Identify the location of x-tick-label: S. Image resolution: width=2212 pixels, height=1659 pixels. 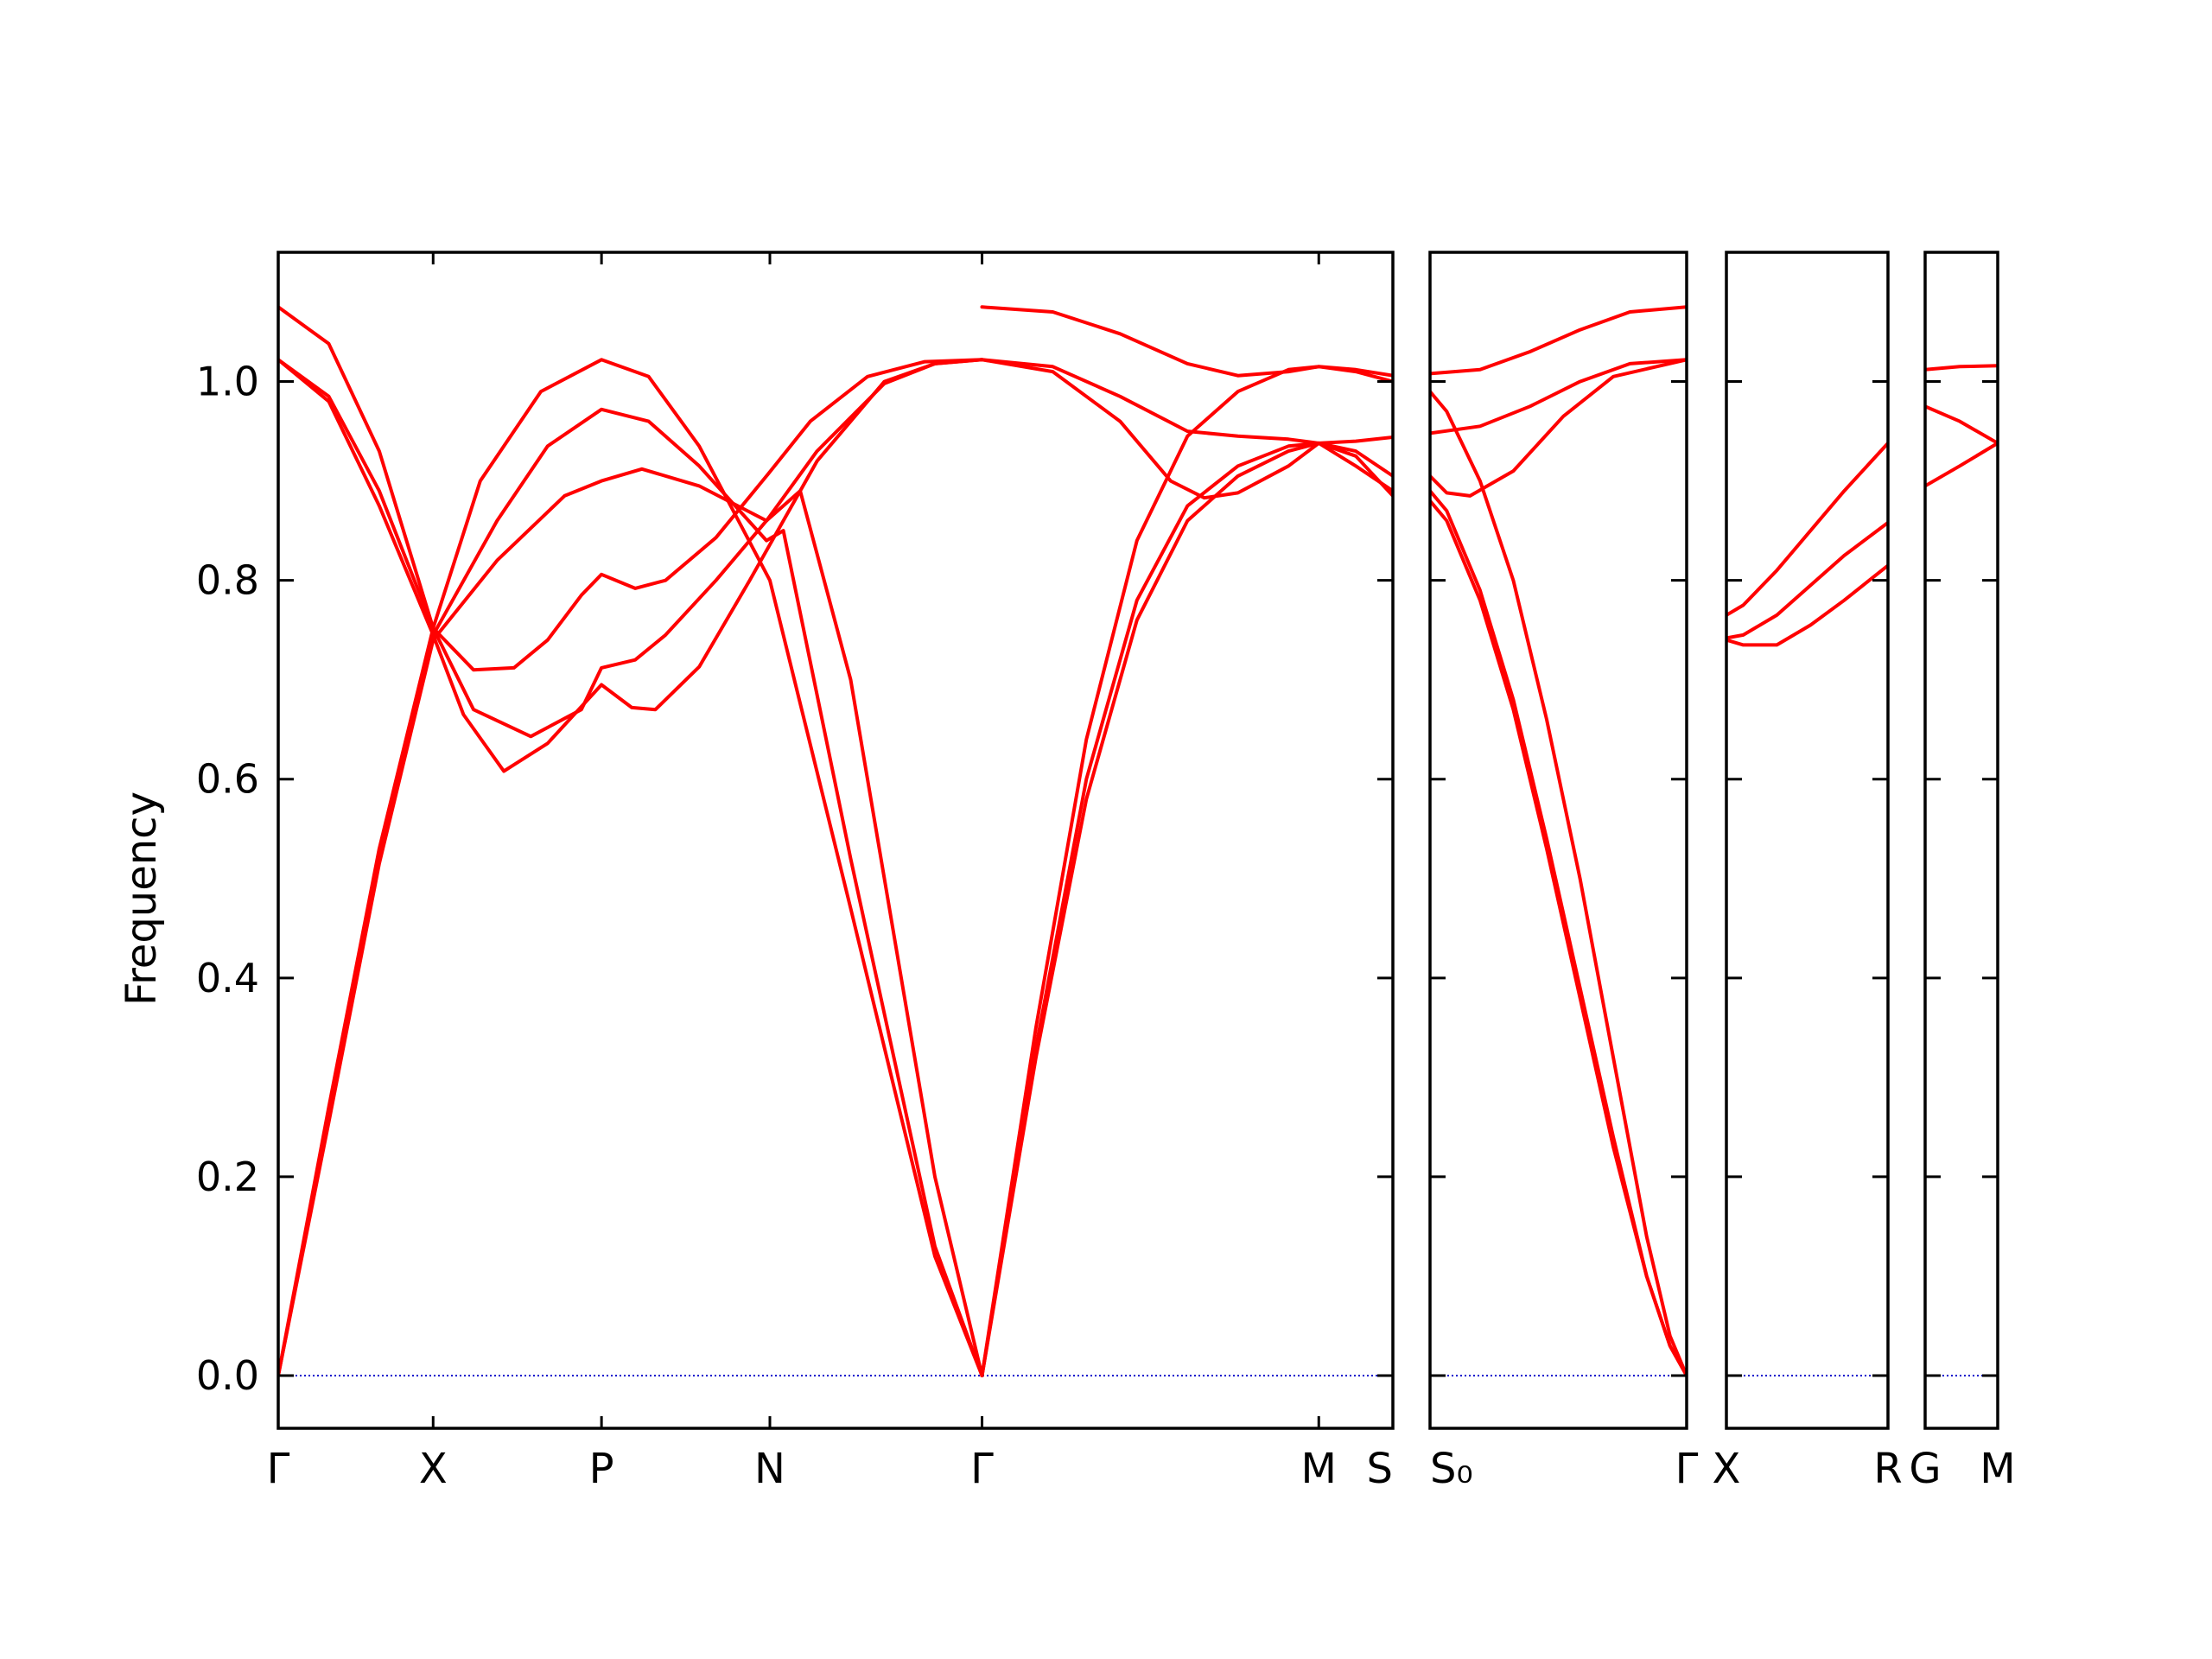
(1380, 1469).